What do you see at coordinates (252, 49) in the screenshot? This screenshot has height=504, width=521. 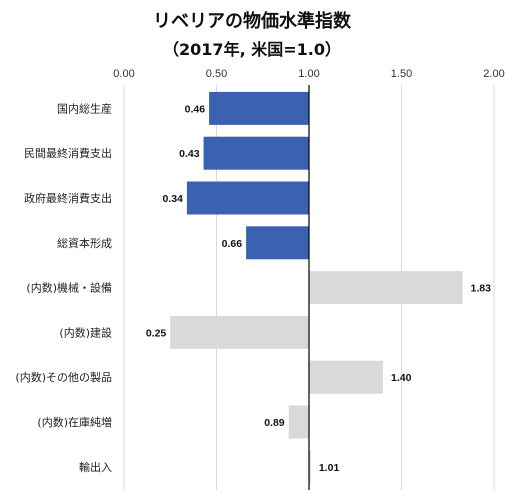 I see `chart-subtitle: （2017年, 米国=1.0）` at bounding box center [252, 49].